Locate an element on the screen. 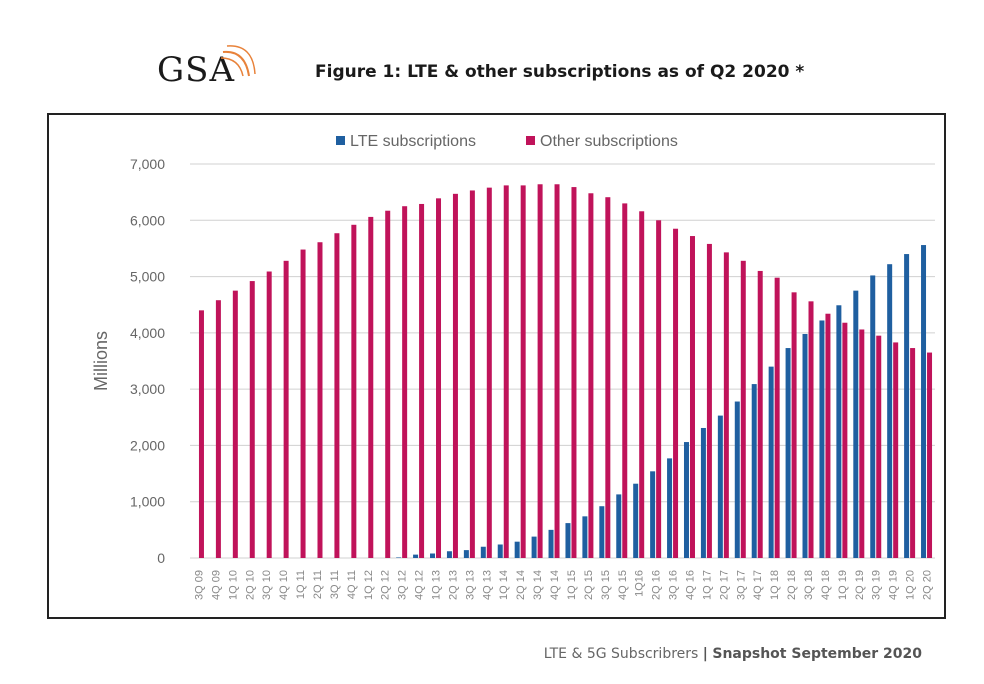  y-tick-label: 3,000 is located at coordinates (147, 389).